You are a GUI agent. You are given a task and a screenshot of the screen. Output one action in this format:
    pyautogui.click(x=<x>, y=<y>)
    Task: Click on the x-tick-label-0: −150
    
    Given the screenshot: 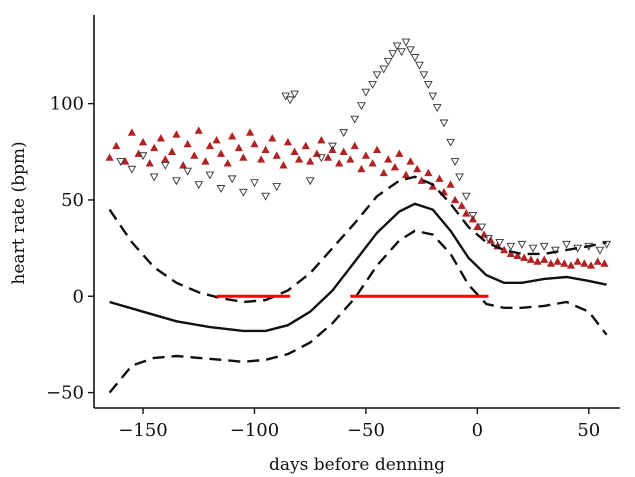 What is the action you would take?
    pyautogui.click(x=142, y=430)
    